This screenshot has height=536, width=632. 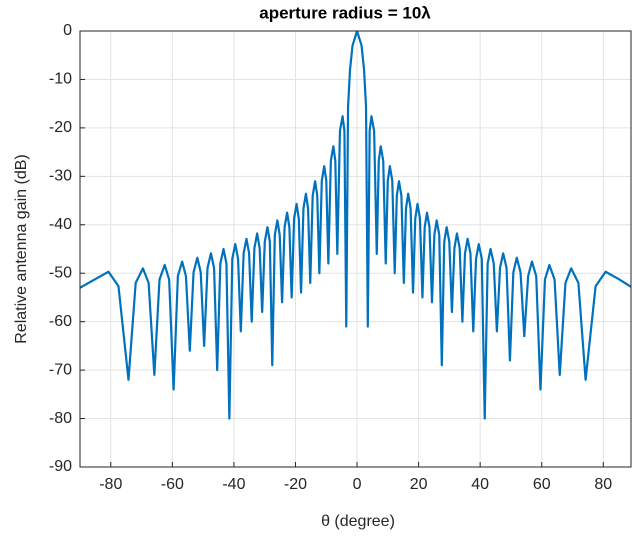 What do you see at coordinates (345, 12) in the screenshot?
I see `chart-title: aperture radius = 10λ` at bounding box center [345, 12].